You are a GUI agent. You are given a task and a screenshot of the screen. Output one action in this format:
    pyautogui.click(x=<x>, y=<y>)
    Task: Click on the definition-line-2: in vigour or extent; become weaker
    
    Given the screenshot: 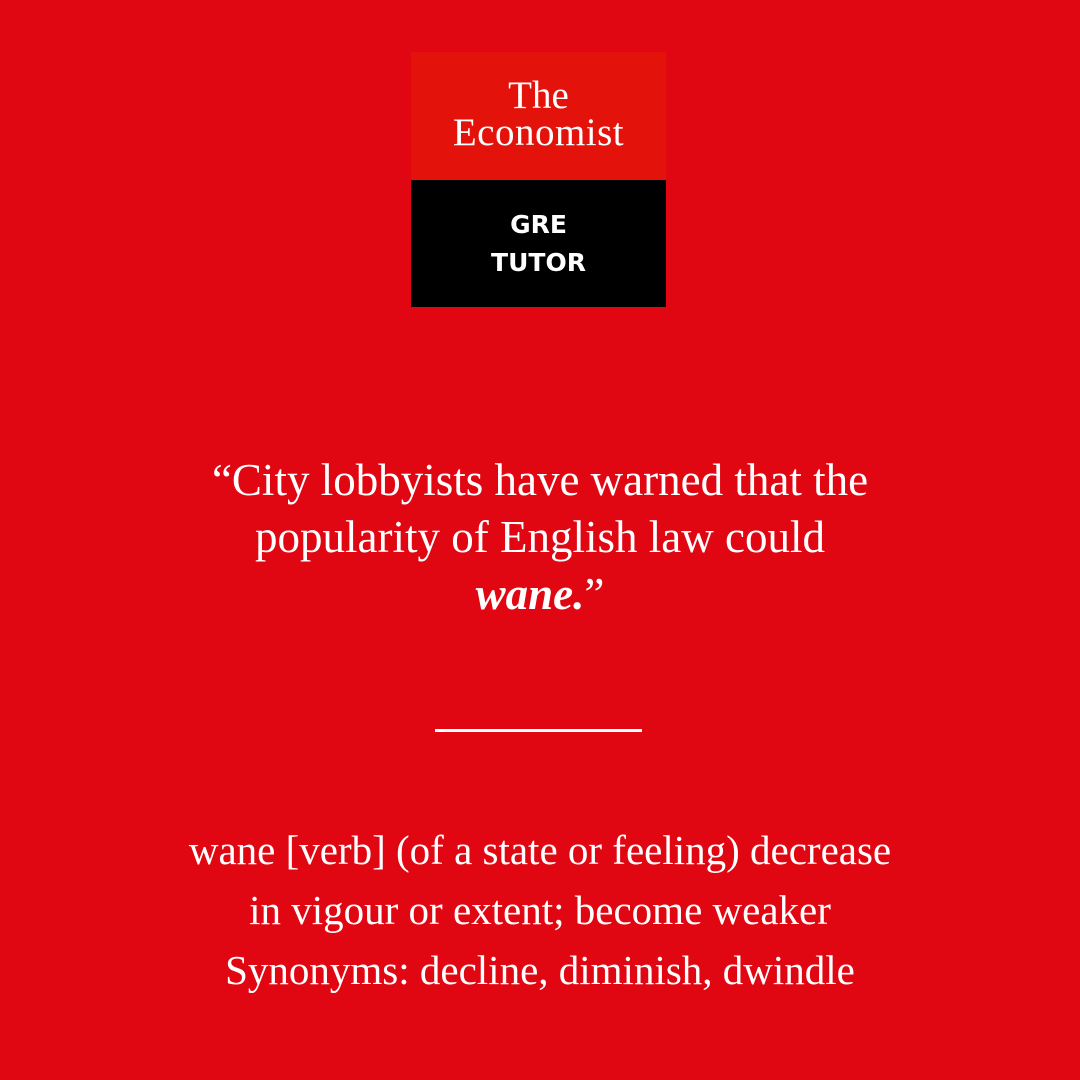 What is the action you would take?
    pyautogui.click(x=540, y=910)
    